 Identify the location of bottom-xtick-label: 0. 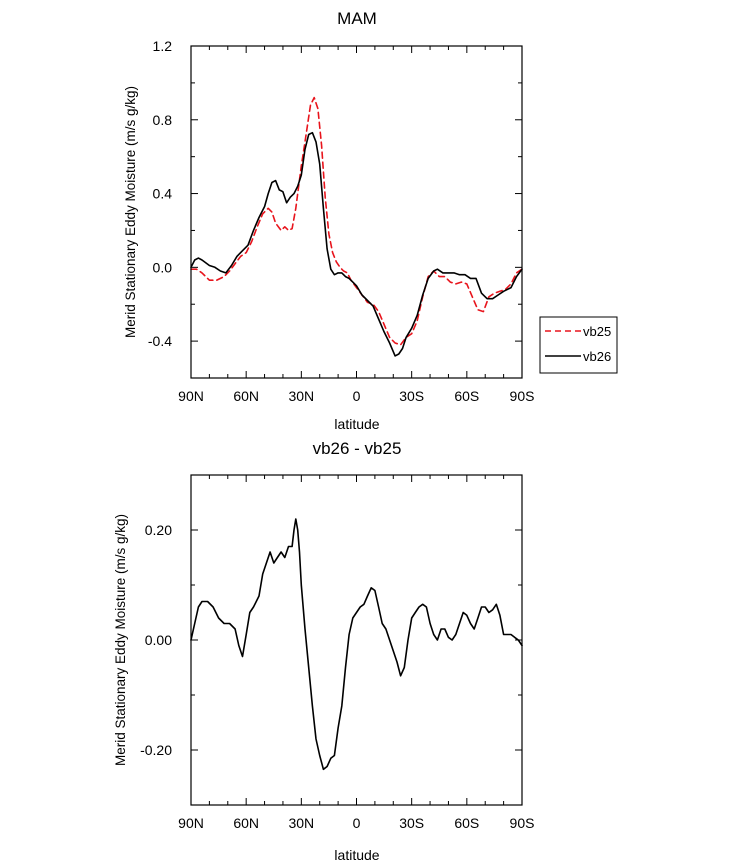
(357, 823).